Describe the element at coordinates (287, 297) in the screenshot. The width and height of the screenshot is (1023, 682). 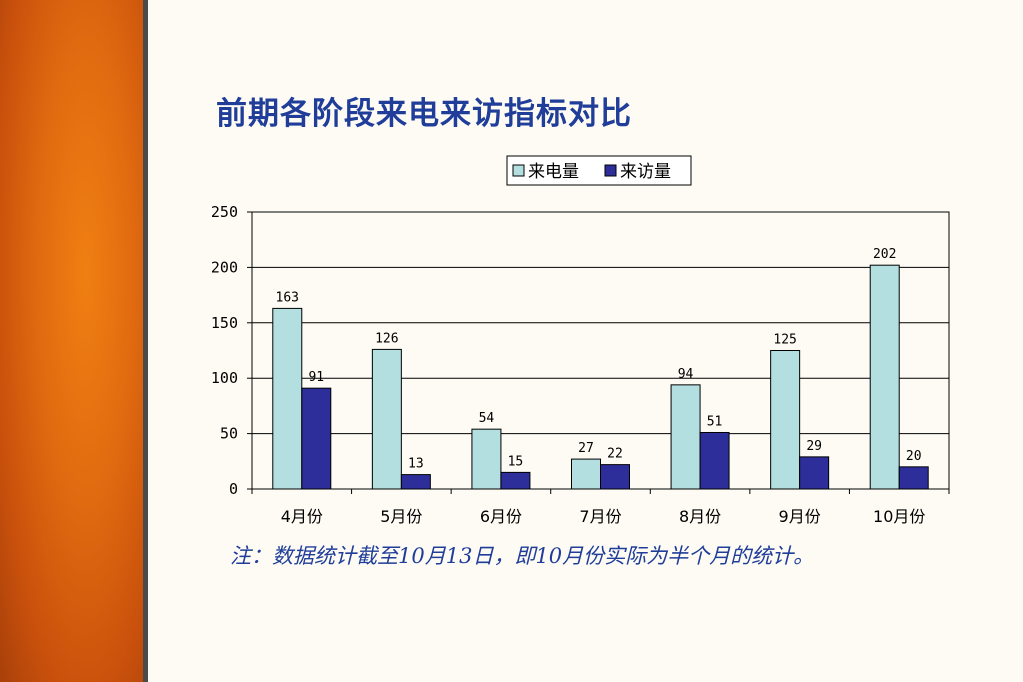
I see `data-label: 163` at that location.